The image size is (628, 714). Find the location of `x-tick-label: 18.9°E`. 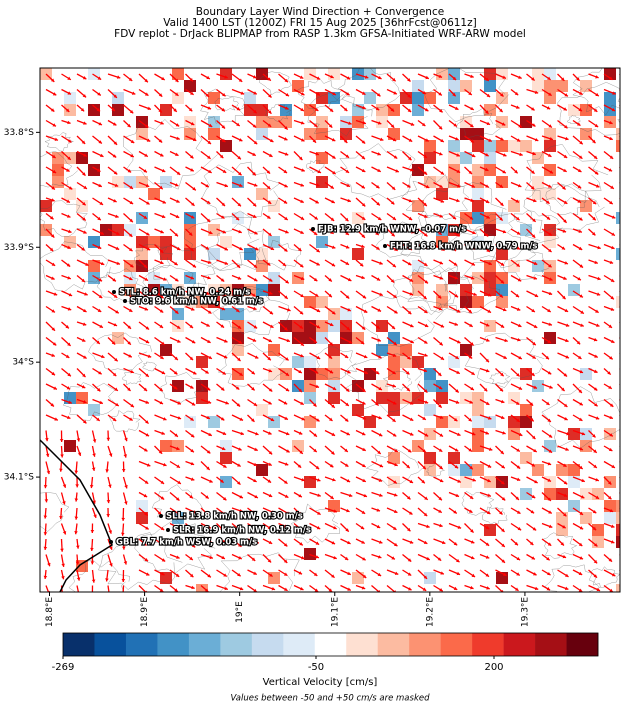

x-tick-label: 18.9°E is located at coordinates (145, 612).